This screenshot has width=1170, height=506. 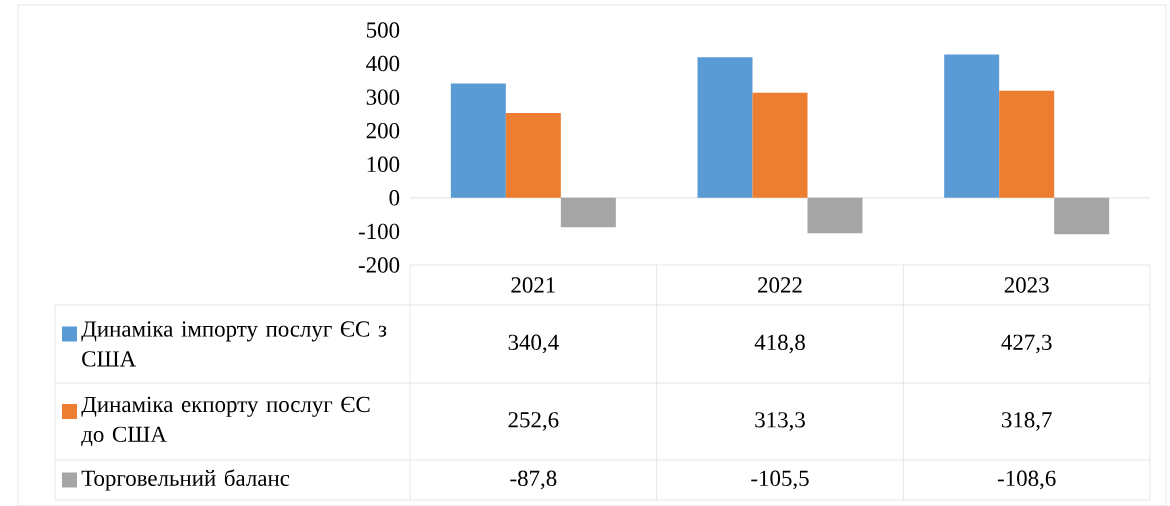 I want to click on data-label: -105,5, so click(x=780, y=480).